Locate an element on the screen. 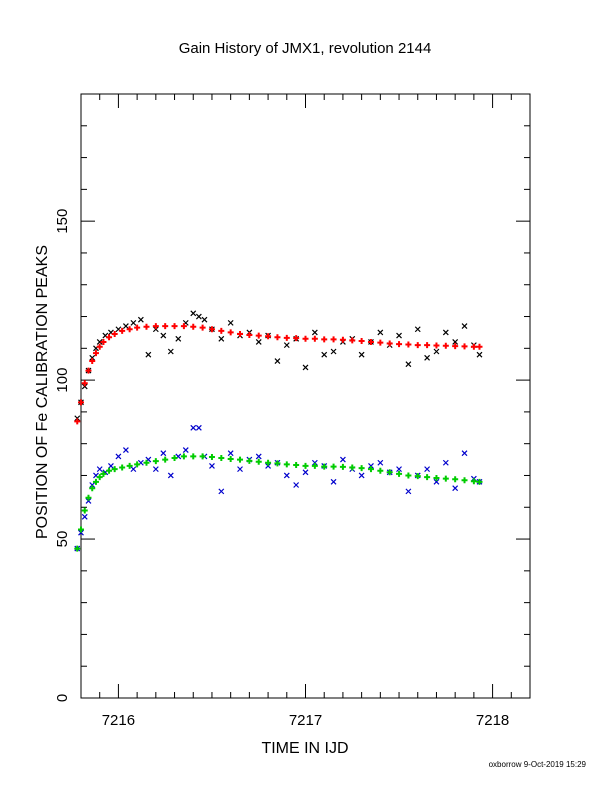 This screenshot has width=612, height=792. y-tick-label: 50 is located at coordinates (62, 539).